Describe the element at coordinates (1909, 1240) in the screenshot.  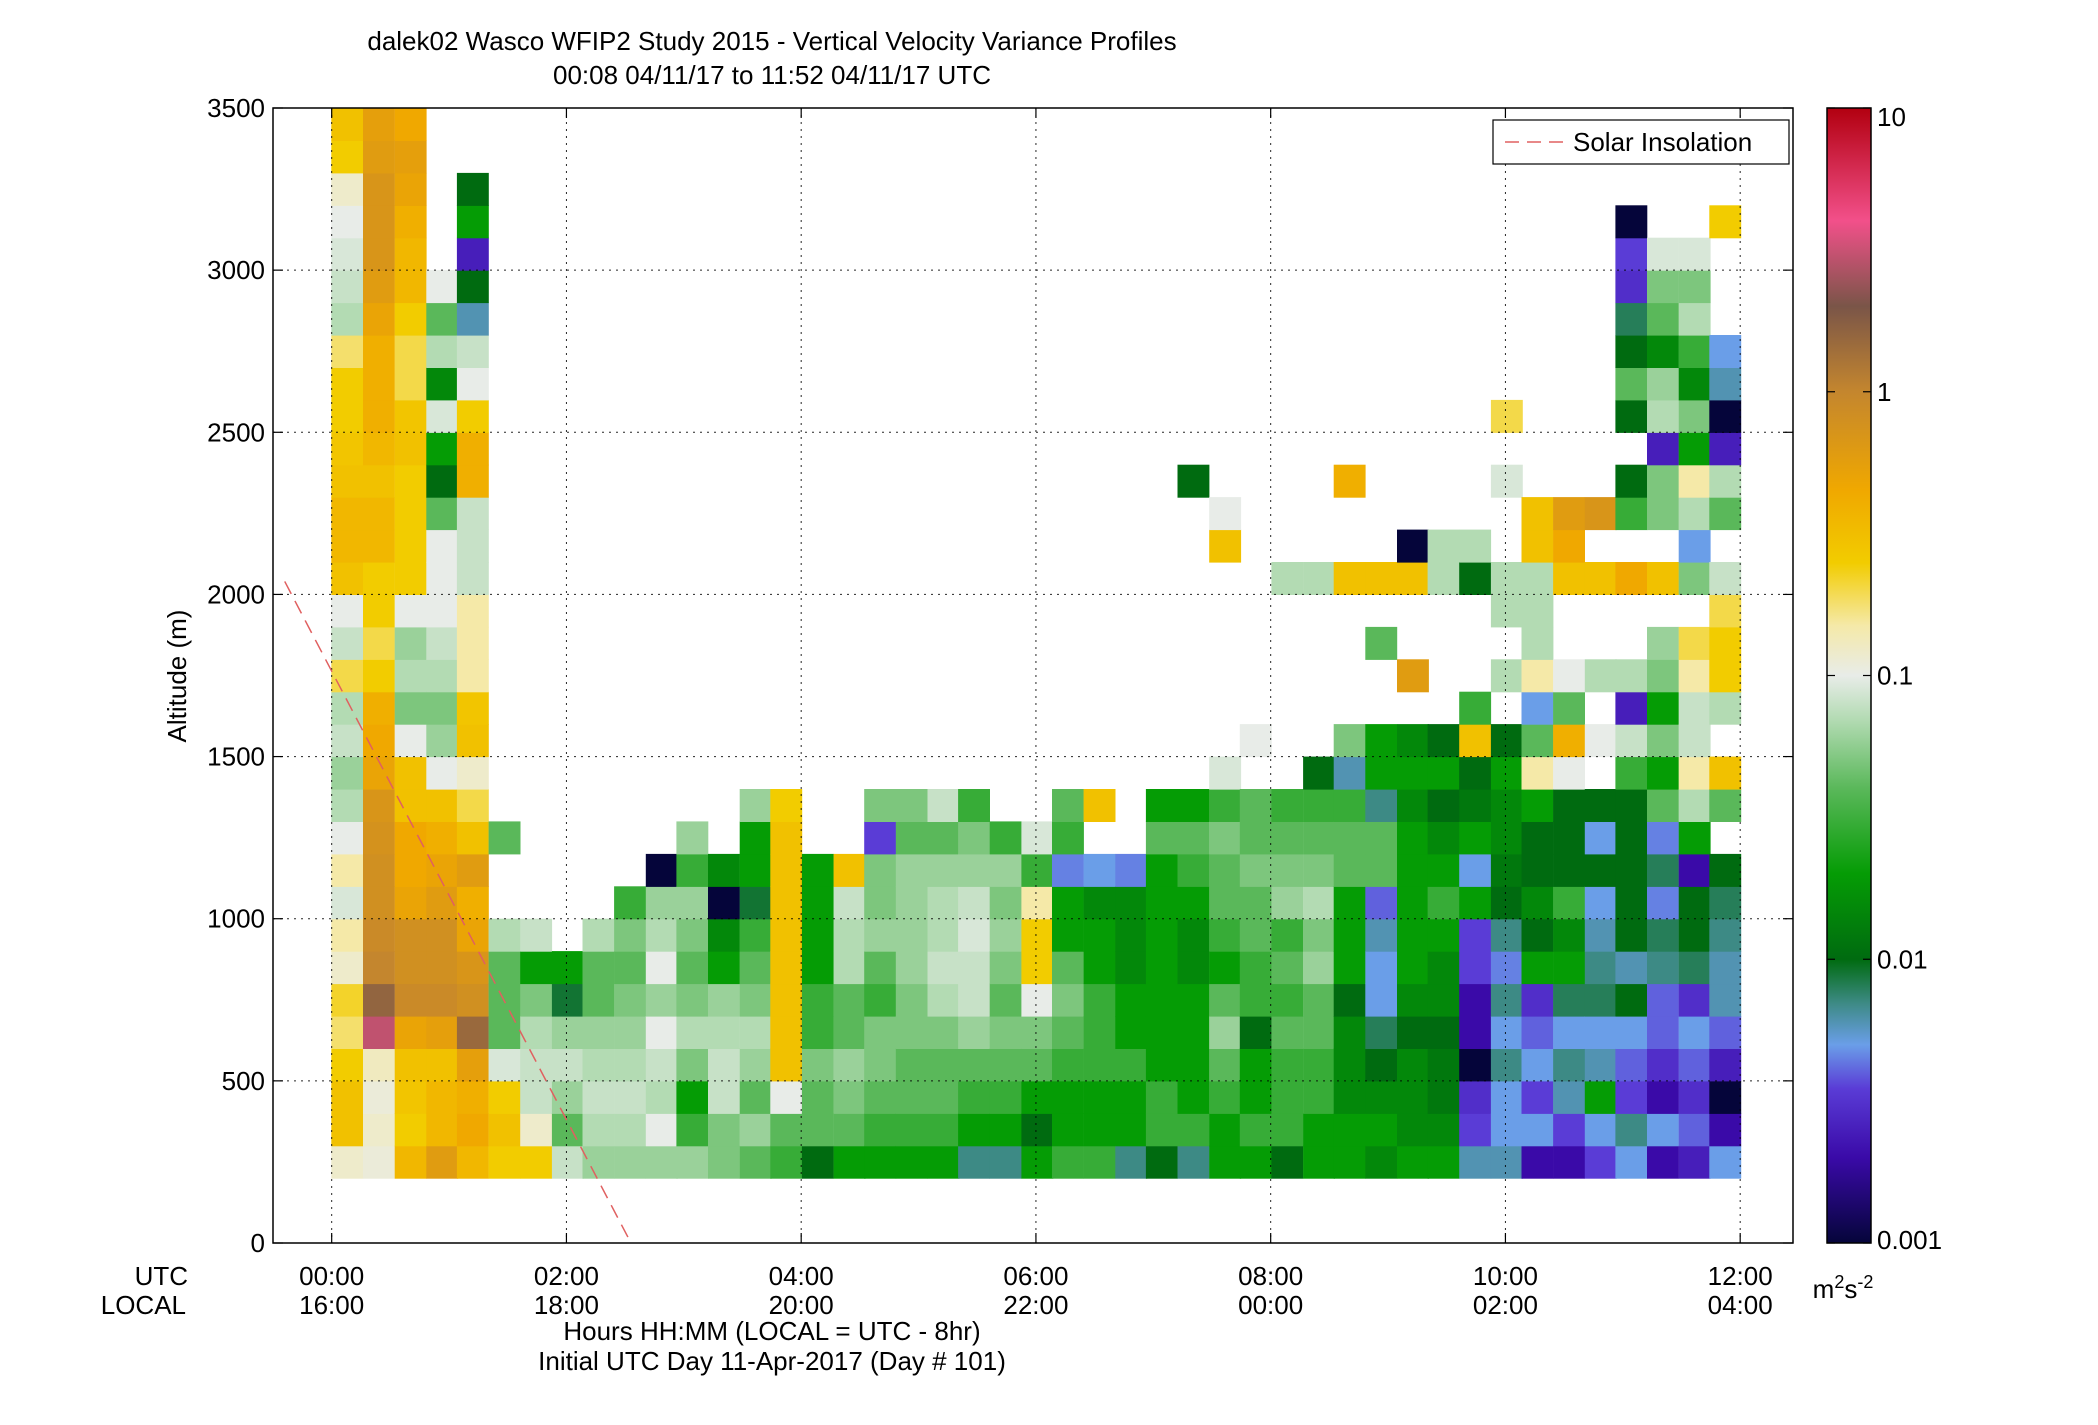
I see `colorbar-tick-label: 0.001` at that location.